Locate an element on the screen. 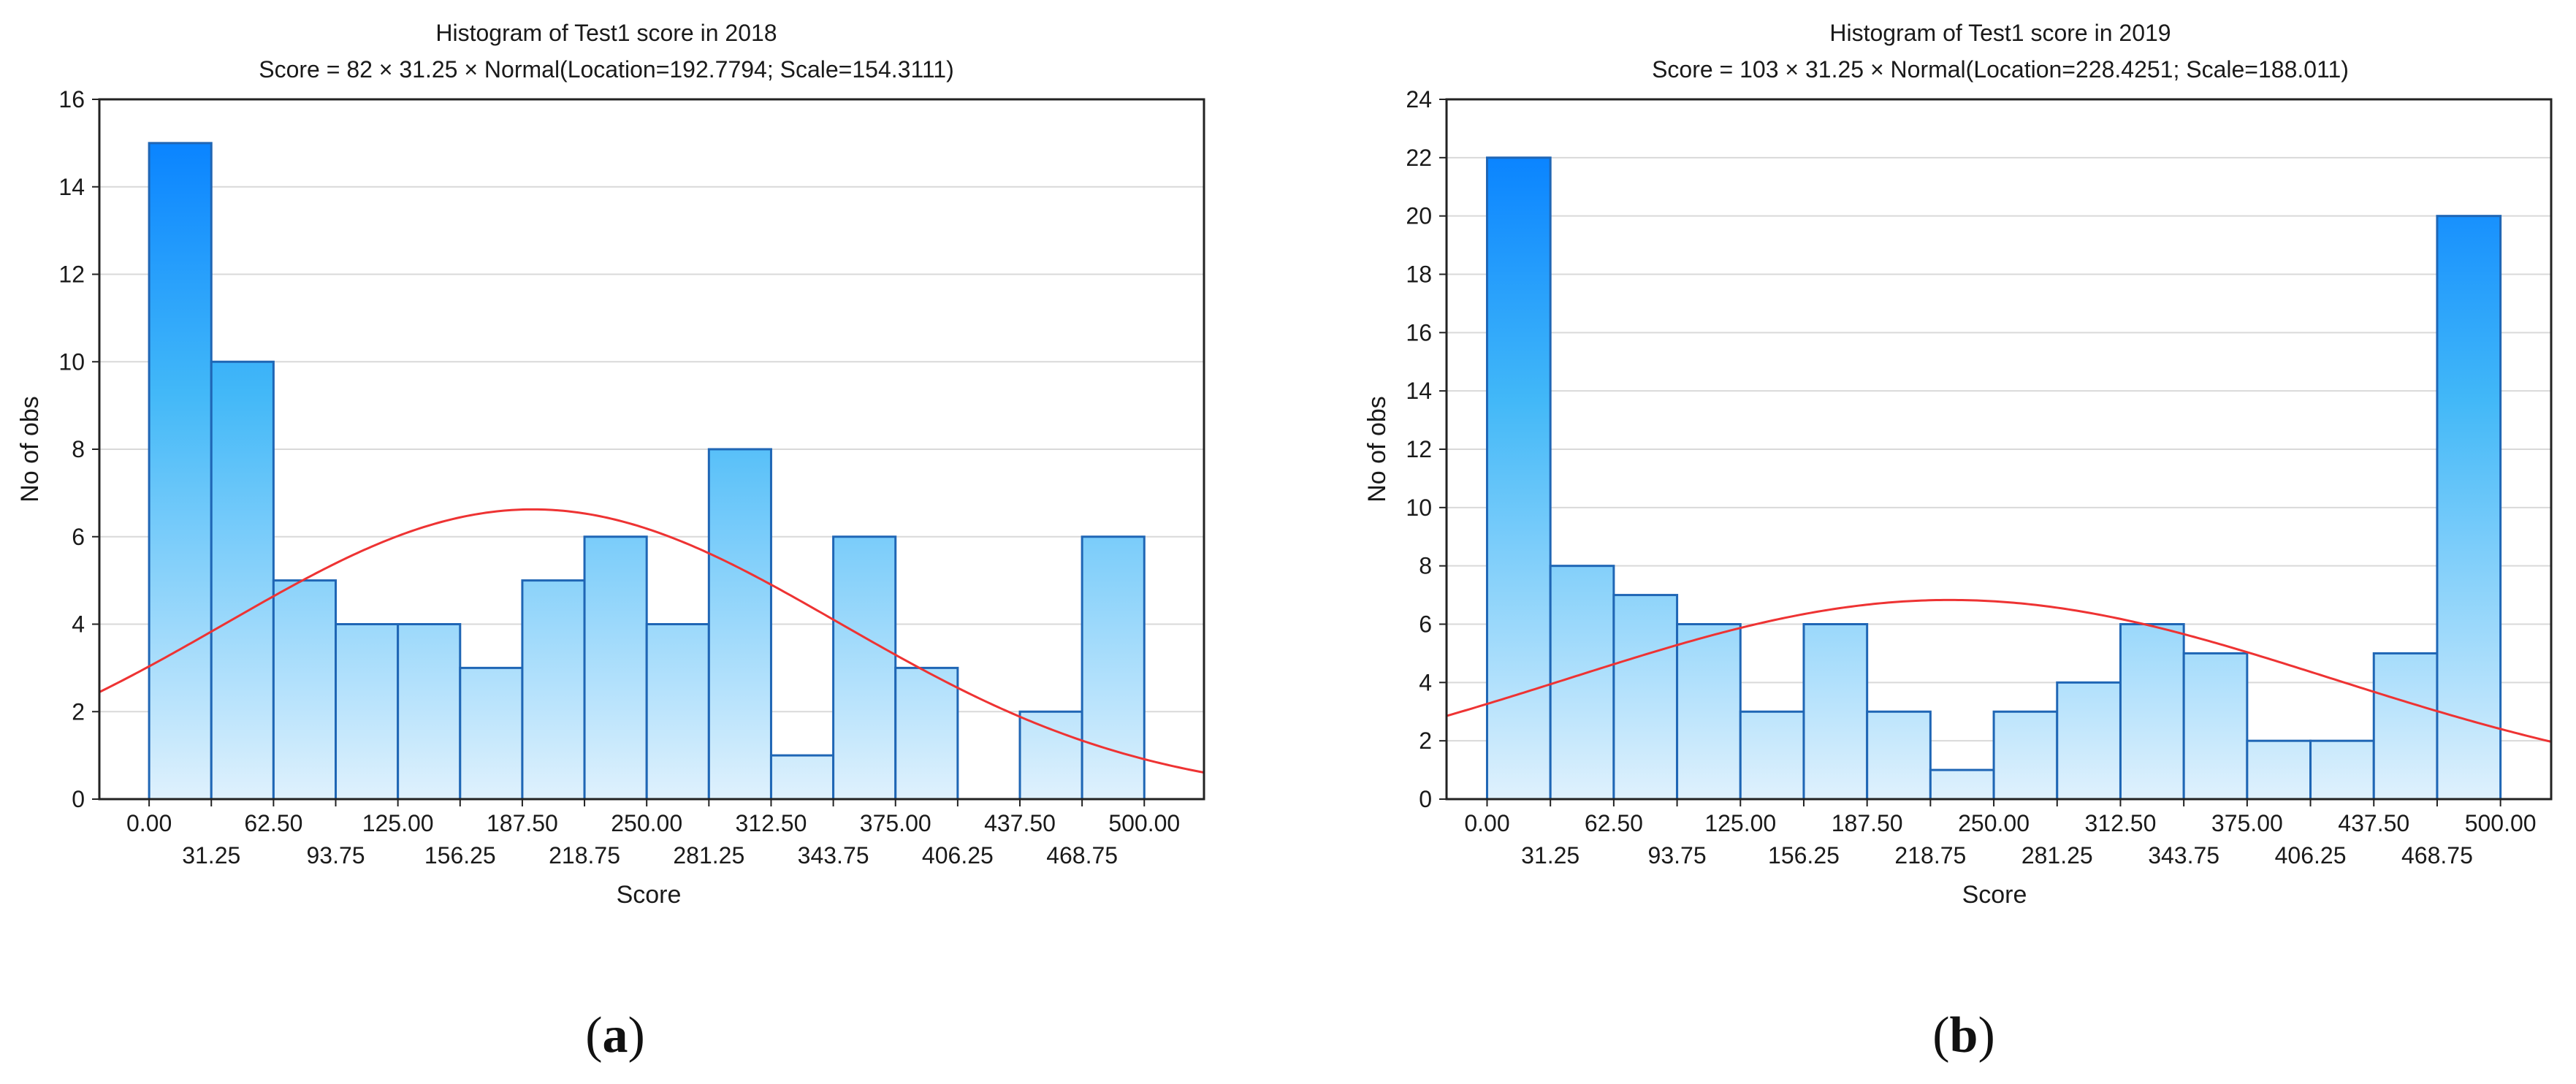 Image resolution: width=2576 pixels, height=1084 pixels. chart-title: Histogram of Test1 score in 2019 is located at coordinates (2000, 33).